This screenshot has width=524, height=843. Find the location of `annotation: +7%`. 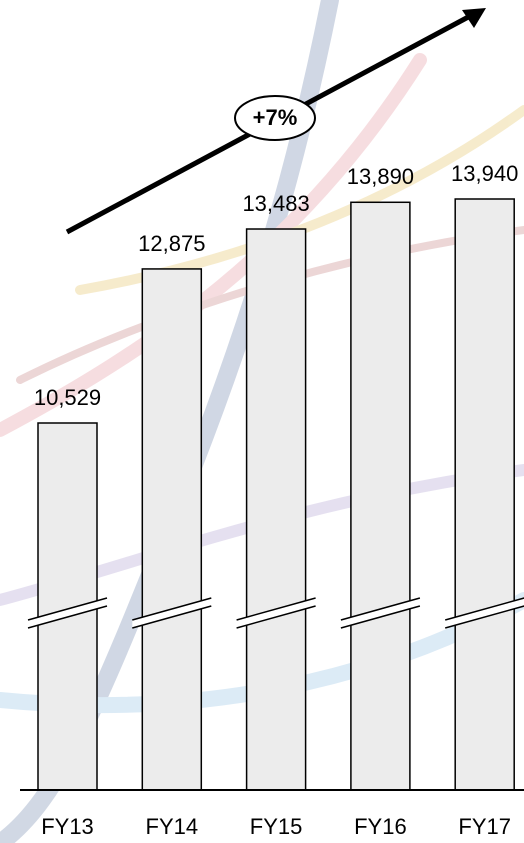

annotation: +7% is located at coordinates (275, 117).